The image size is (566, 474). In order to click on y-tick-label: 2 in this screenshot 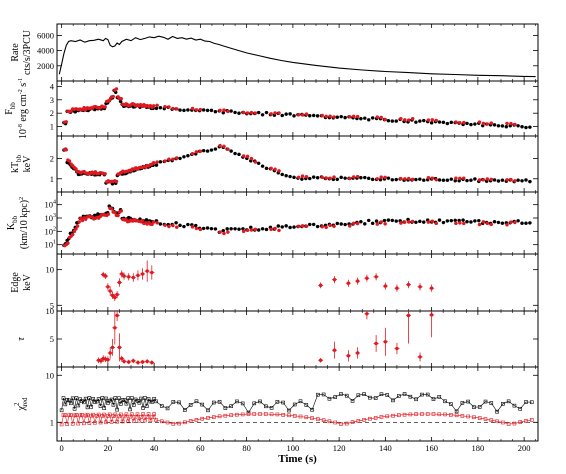, I will do `click(52, 158)`.